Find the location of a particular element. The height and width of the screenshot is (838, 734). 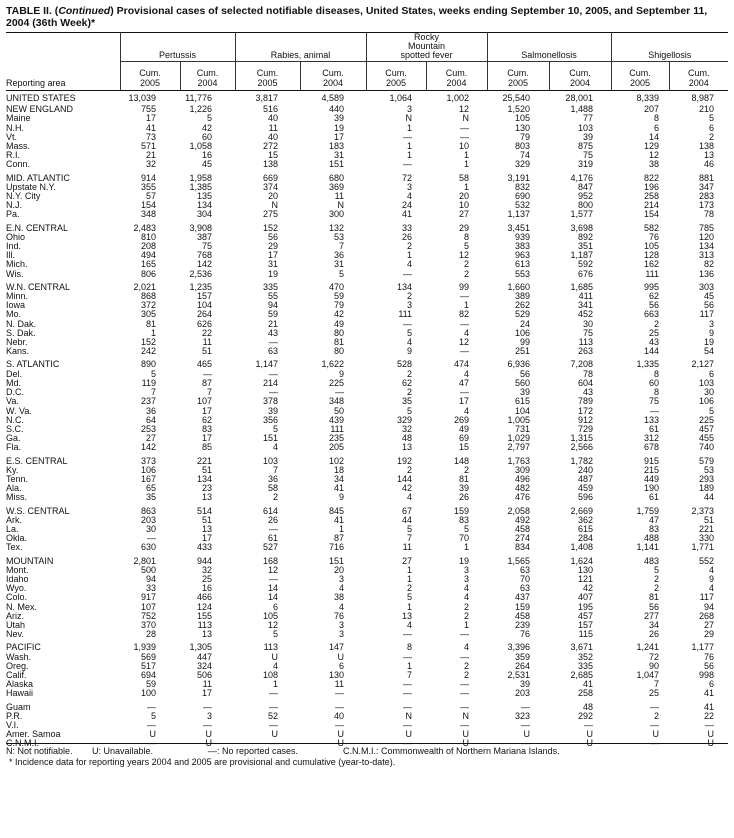

value-cell: 268 is located at coordinates (706, 615).